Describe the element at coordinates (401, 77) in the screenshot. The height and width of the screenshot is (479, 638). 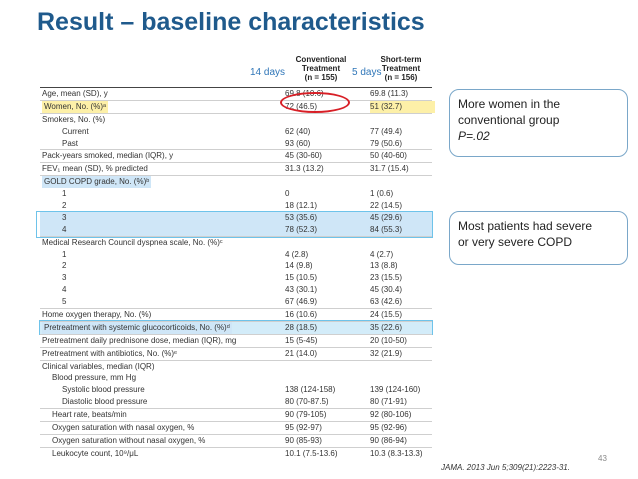
I see `header-shortterm-n: (n = 156)` at that location.